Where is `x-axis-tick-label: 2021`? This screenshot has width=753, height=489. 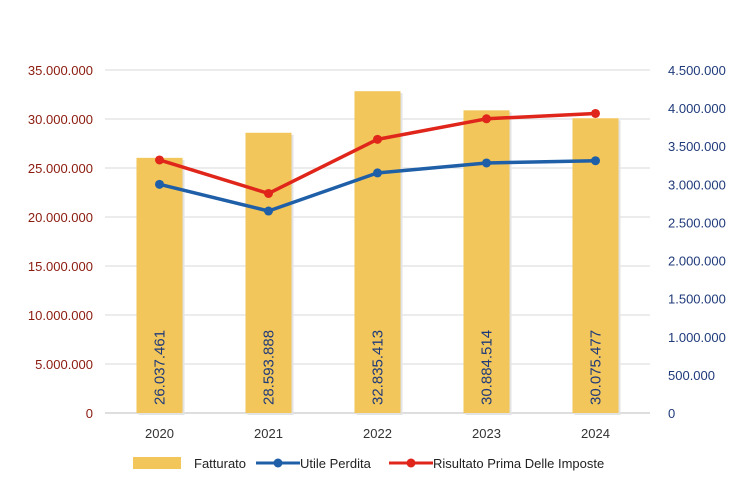
x-axis-tick-label: 2021 is located at coordinates (268, 433).